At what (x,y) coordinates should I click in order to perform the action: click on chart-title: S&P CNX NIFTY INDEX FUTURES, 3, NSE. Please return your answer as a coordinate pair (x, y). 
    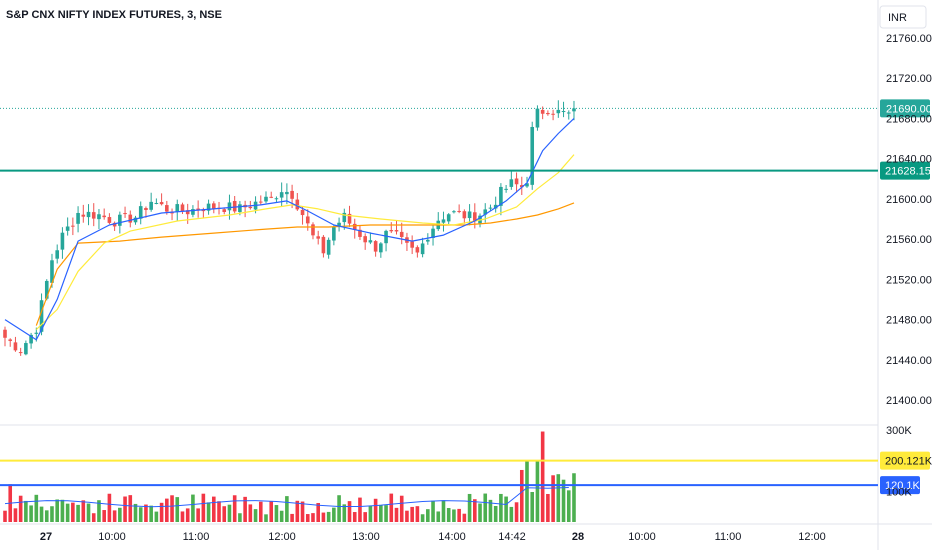
    Looking at the image, I should click on (114, 15).